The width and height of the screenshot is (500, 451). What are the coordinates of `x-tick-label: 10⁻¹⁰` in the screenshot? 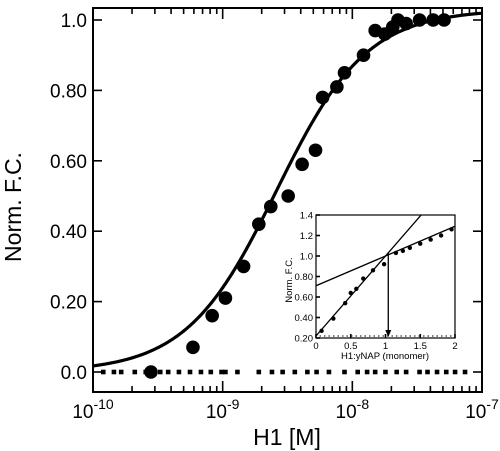 It's located at (93, 409).